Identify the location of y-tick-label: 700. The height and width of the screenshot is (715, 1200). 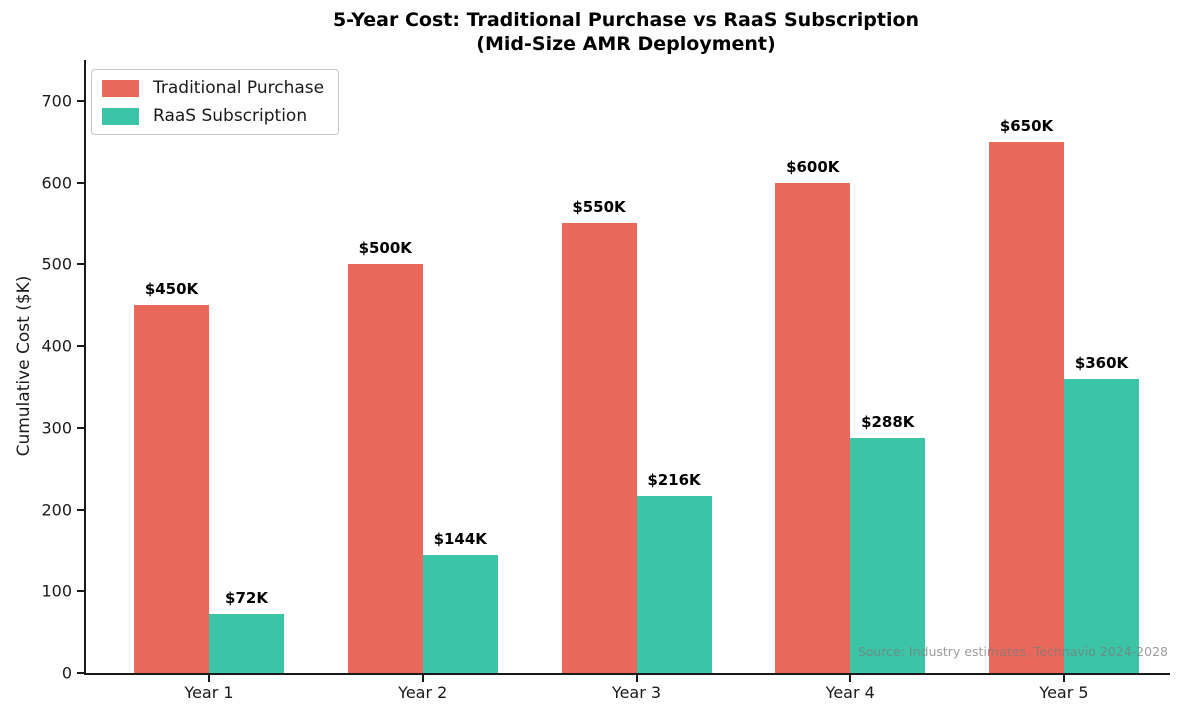
(56, 101).